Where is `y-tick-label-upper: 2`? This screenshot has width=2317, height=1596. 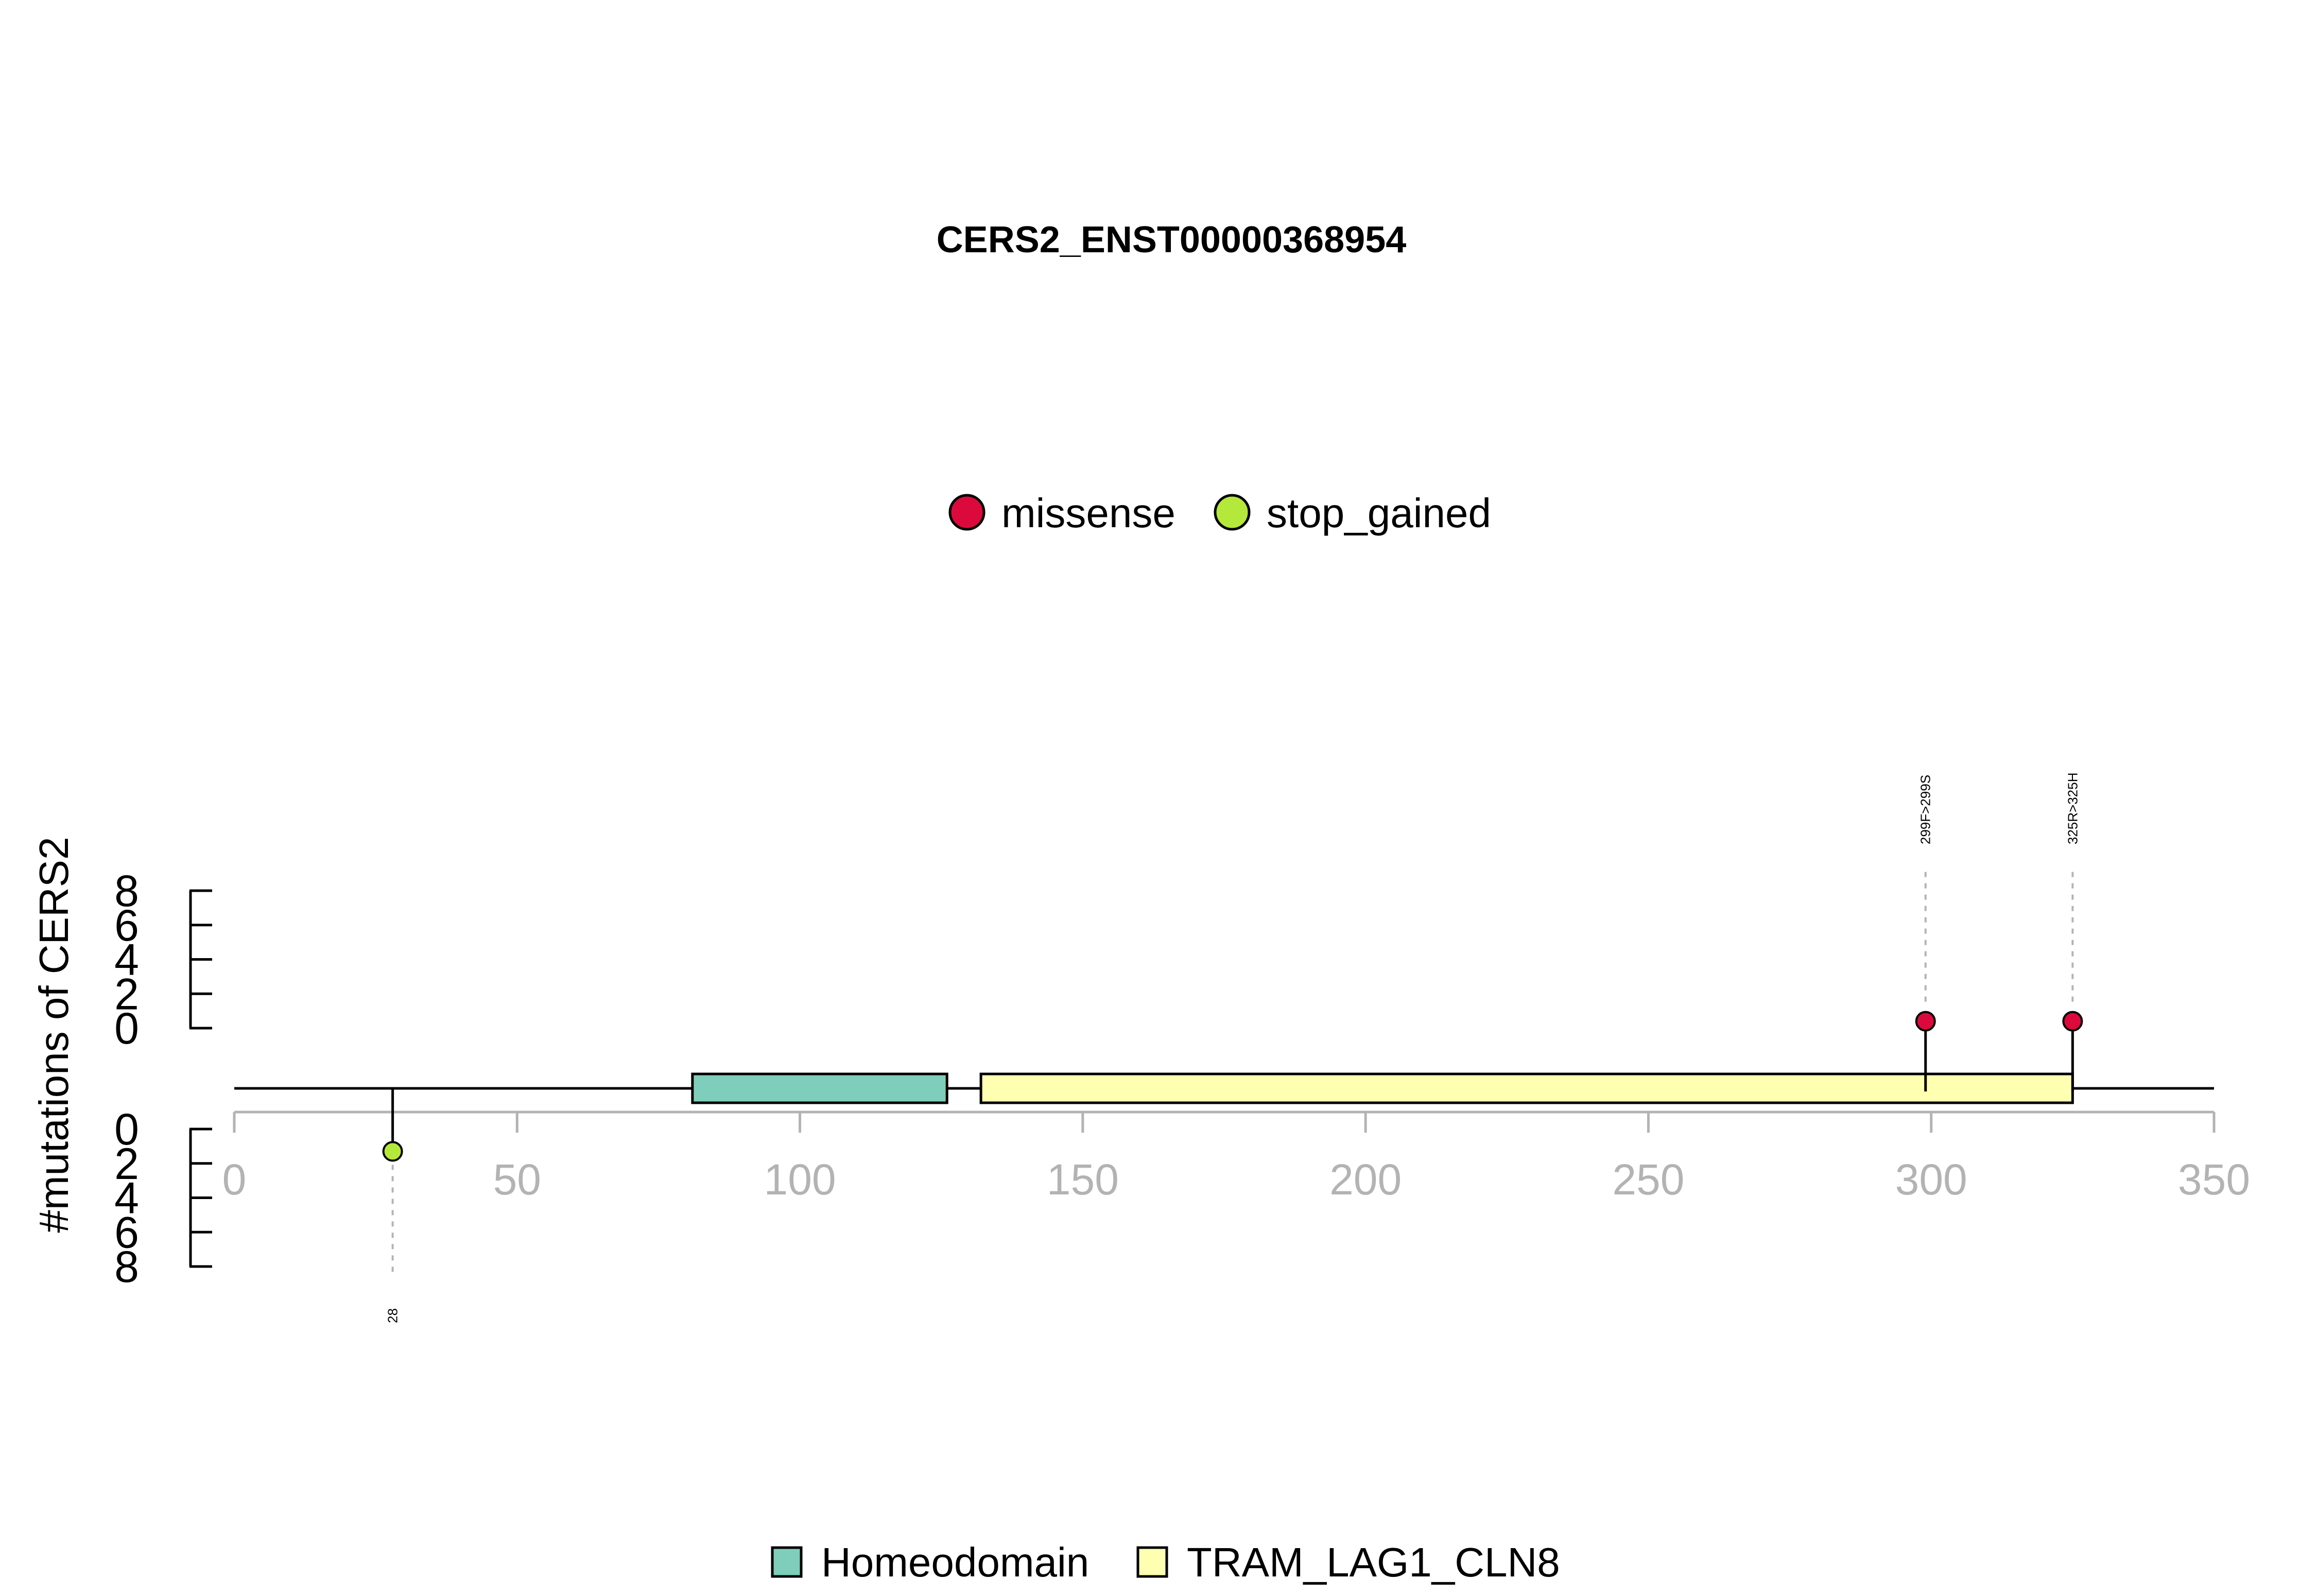
y-tick-label-upper: 2 is located at coordinates (126, 994).